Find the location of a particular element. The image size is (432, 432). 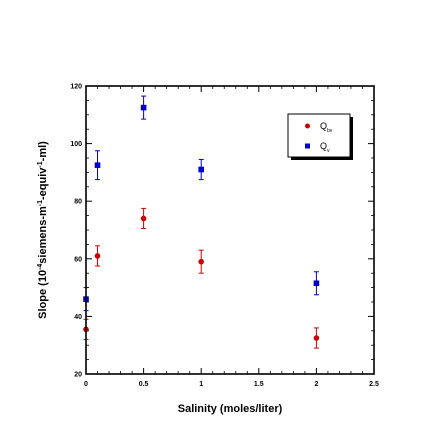

x-tick-label: 1.5 is located at coordinates (259, 384).